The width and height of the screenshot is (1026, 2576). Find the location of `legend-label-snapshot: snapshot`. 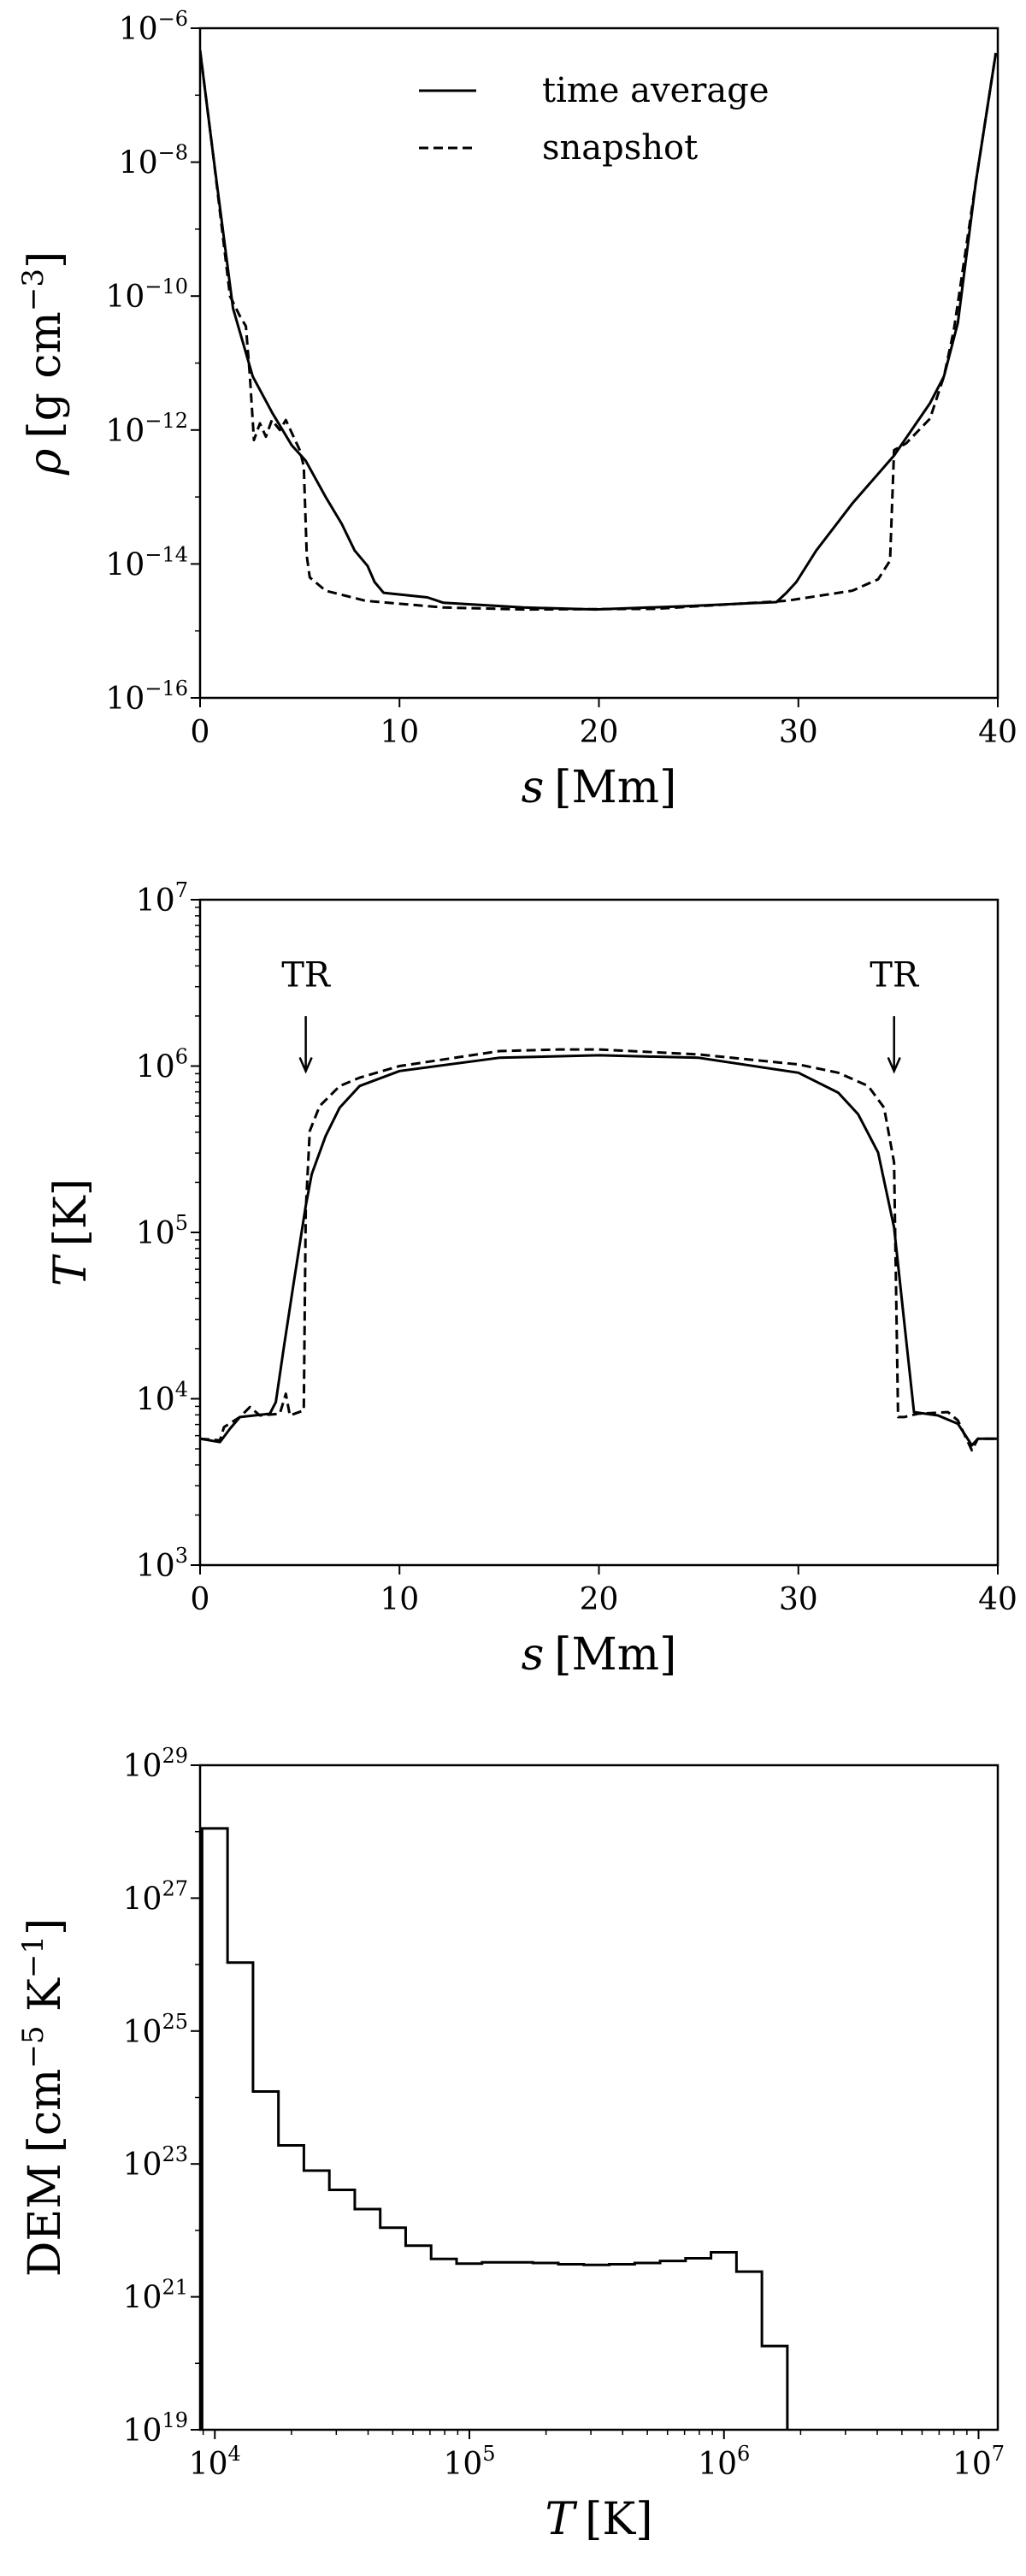

legend-label-snapshot: snapshot is located at coordinates (620, 148).